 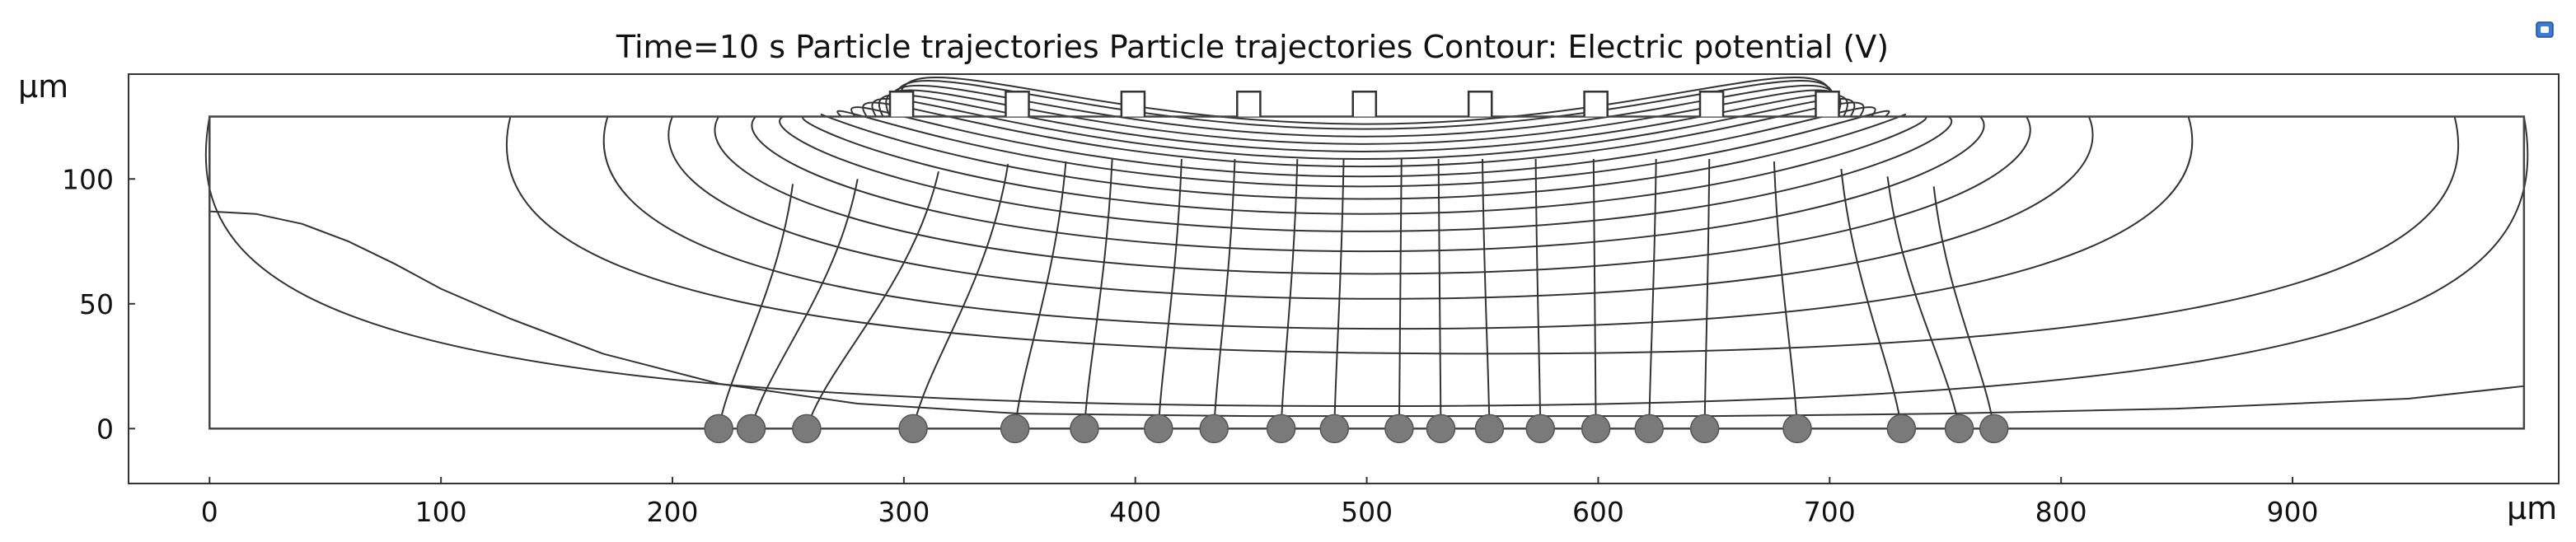 I want to click on x-tick-label: 900, so click(x=2293, y=512).